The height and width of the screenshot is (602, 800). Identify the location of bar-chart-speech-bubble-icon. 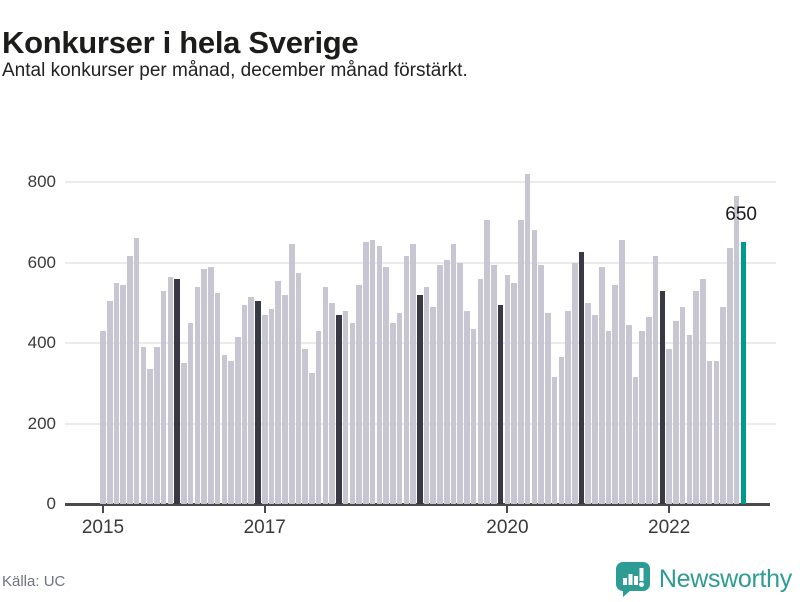
(633, 579).